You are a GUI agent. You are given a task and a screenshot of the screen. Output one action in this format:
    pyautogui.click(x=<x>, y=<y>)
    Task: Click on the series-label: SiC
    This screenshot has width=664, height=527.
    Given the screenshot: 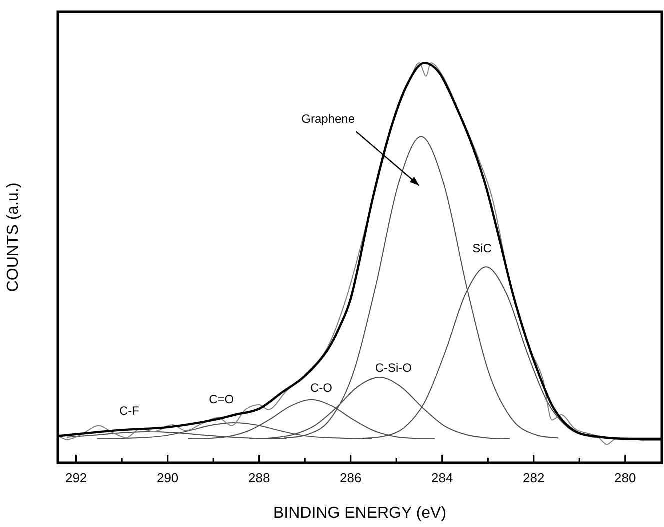 What is the action you would take?
    pyautogui.click(x=482, y=248)
    